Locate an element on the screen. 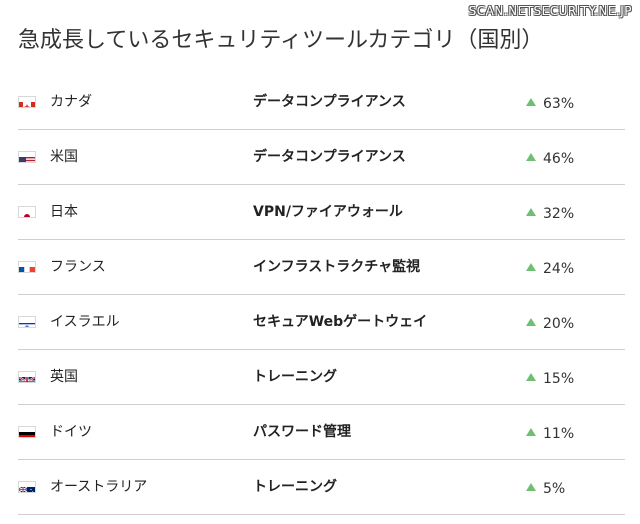 Image resolution: width=640 pixels, height=524 pixels. table-row: 日本 VPN/ファイアウォール 32% is located at coordinates (321, 212).